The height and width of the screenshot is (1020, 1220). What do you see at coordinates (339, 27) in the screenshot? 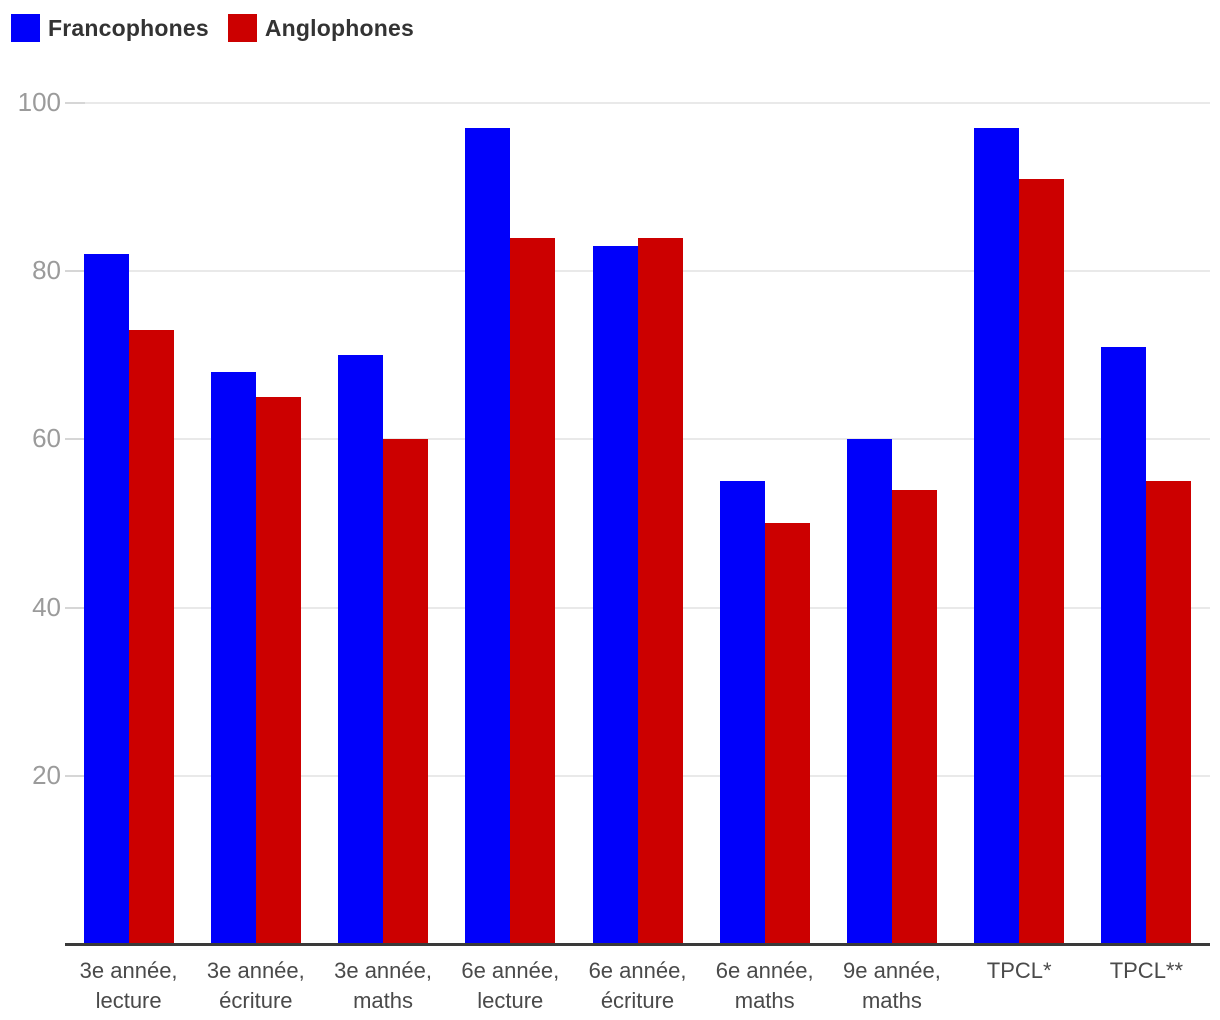
I see `legend-label-anglophones: Anglophones` at bounding box center [339, 27].